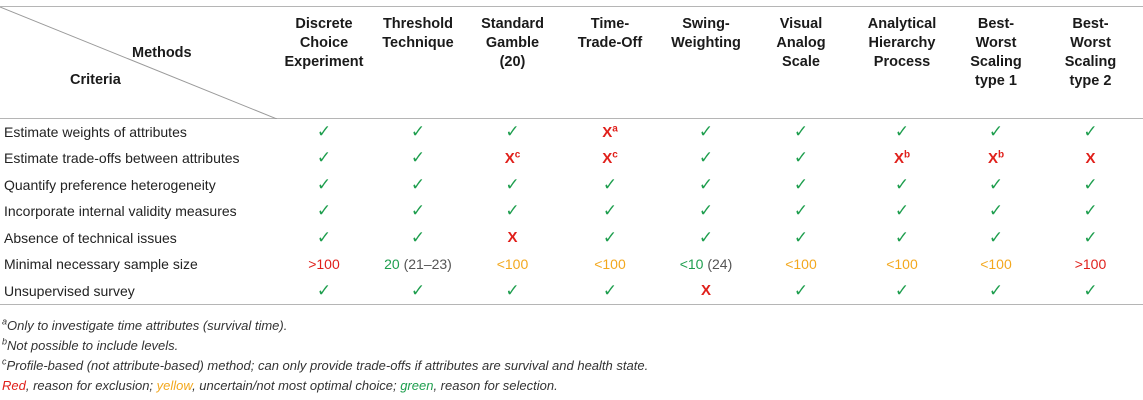  What do you see at coordinates (571, 238) in the screenshot?
I see `table-row: Absence of technical issues ✓ ✓ X ✓ ✓ ✓ ✓ ✓ ✓` at bounding box center [571, 238].